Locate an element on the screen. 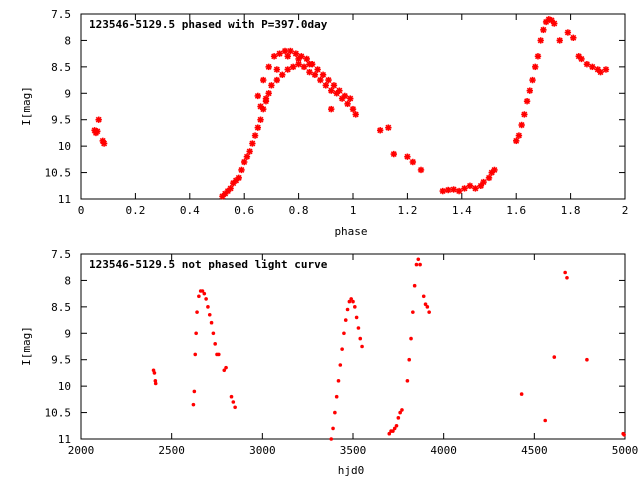 The image size is (640, 480). phased-chart-title: 123546-5129.5 phased with P=397.0day is located at coordinates (208, 24).